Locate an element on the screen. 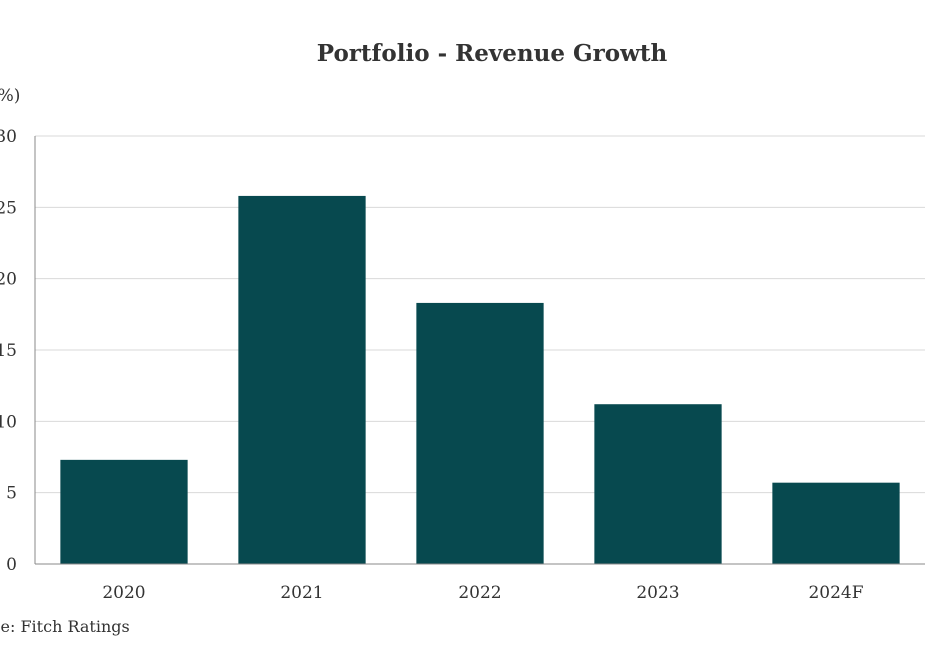  y-axis-label: (%) is located at coordinates (10, 96).